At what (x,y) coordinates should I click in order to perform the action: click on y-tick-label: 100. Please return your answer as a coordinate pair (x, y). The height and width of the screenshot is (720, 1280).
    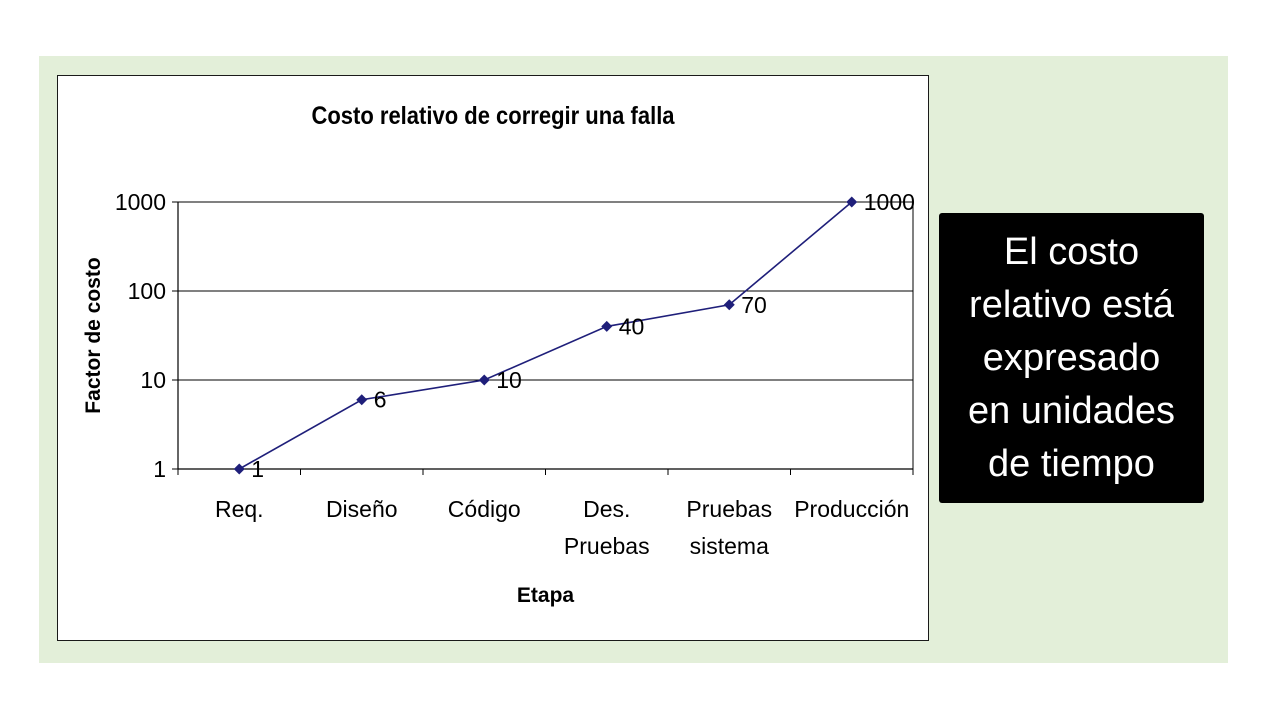
    Looking at the image, I should click on (147, 291).